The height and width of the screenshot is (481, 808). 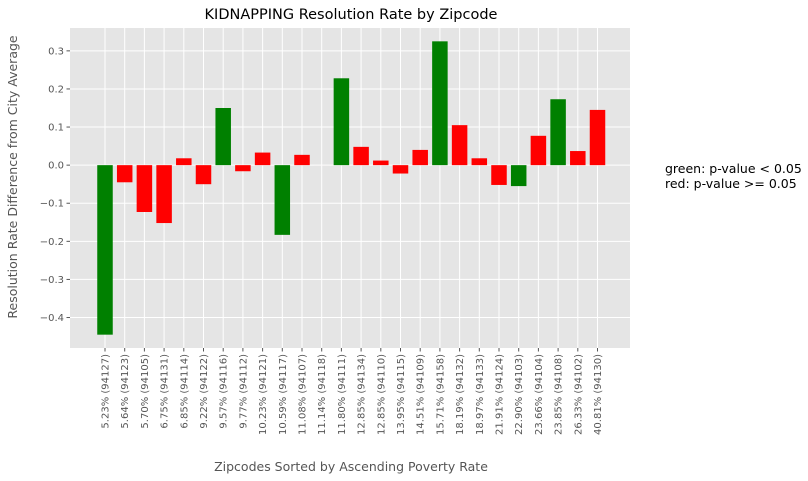 What do you see at coordinates (56, 128) in the screenshot?
I see `y-tick-label: 0.1` at bounding box center [56, 128].